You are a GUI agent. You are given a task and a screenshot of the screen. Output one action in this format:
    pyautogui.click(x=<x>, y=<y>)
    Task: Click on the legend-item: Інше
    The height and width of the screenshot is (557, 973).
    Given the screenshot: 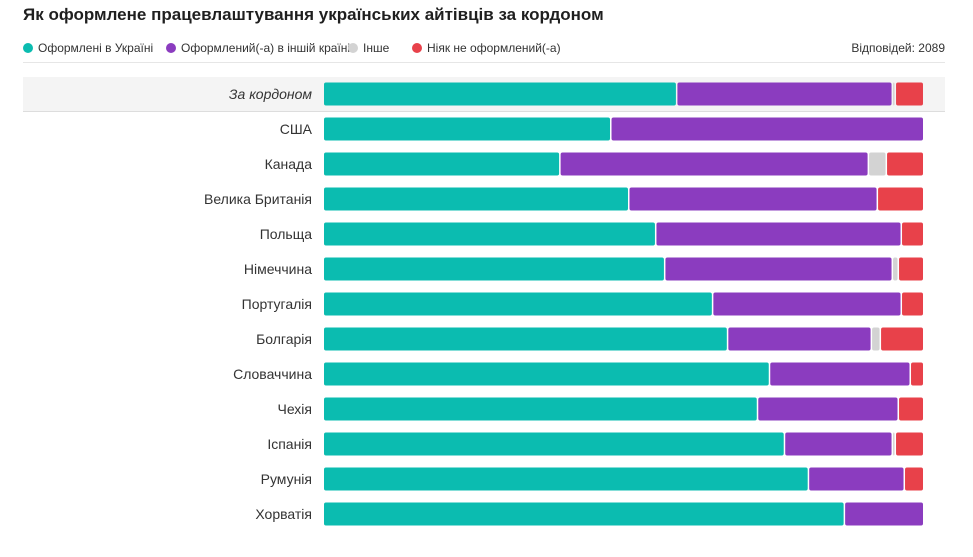 What is the action you would take?
    pyautogui.click(x=368, y=48)
    